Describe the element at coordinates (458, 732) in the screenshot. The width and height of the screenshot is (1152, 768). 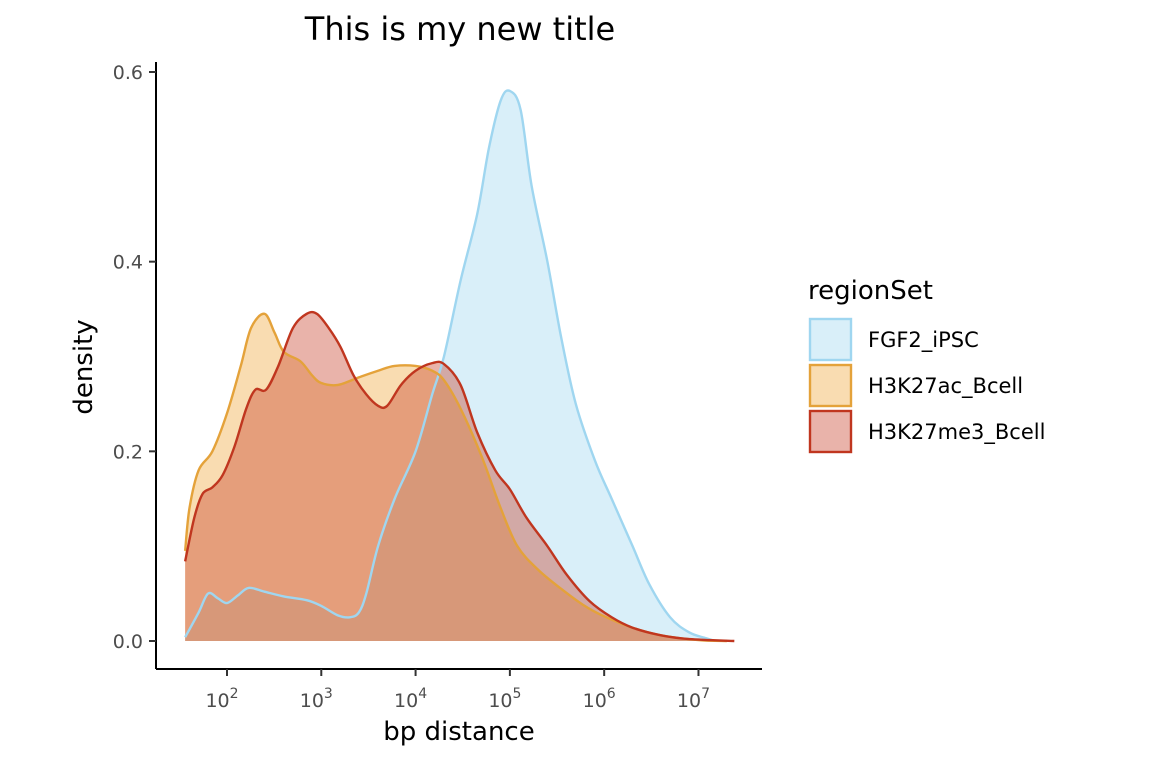
I see `x-axis-title: bp distance` at that location.